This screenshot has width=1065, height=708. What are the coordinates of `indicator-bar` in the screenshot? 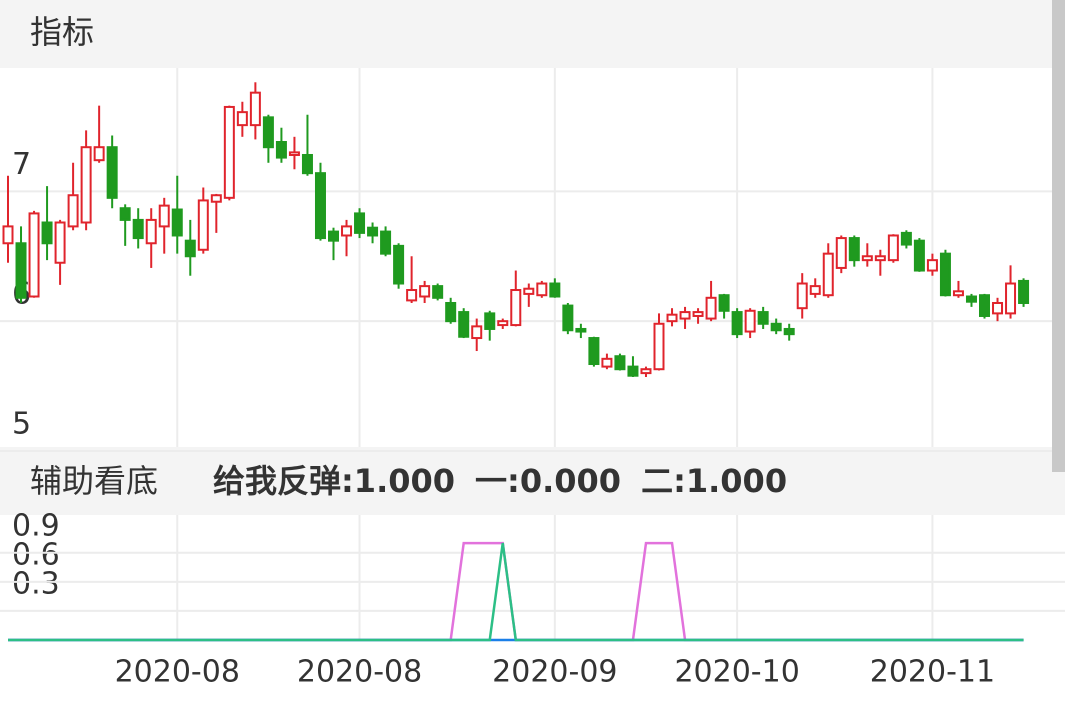 It's located at (532, 481).